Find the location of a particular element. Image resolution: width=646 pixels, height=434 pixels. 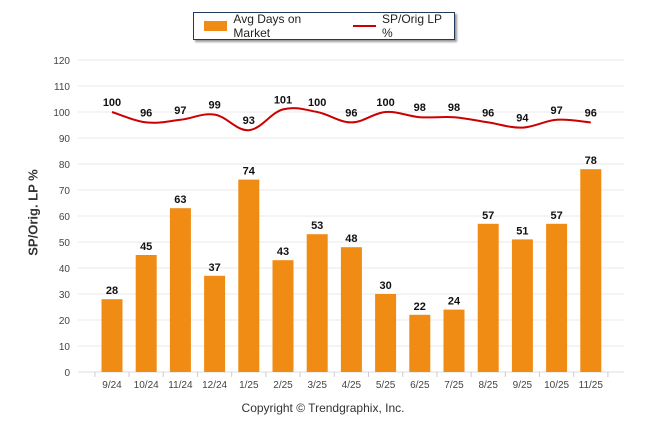

y-axis-label: SP/Orig. LP % is located at coordinates (33, 212).